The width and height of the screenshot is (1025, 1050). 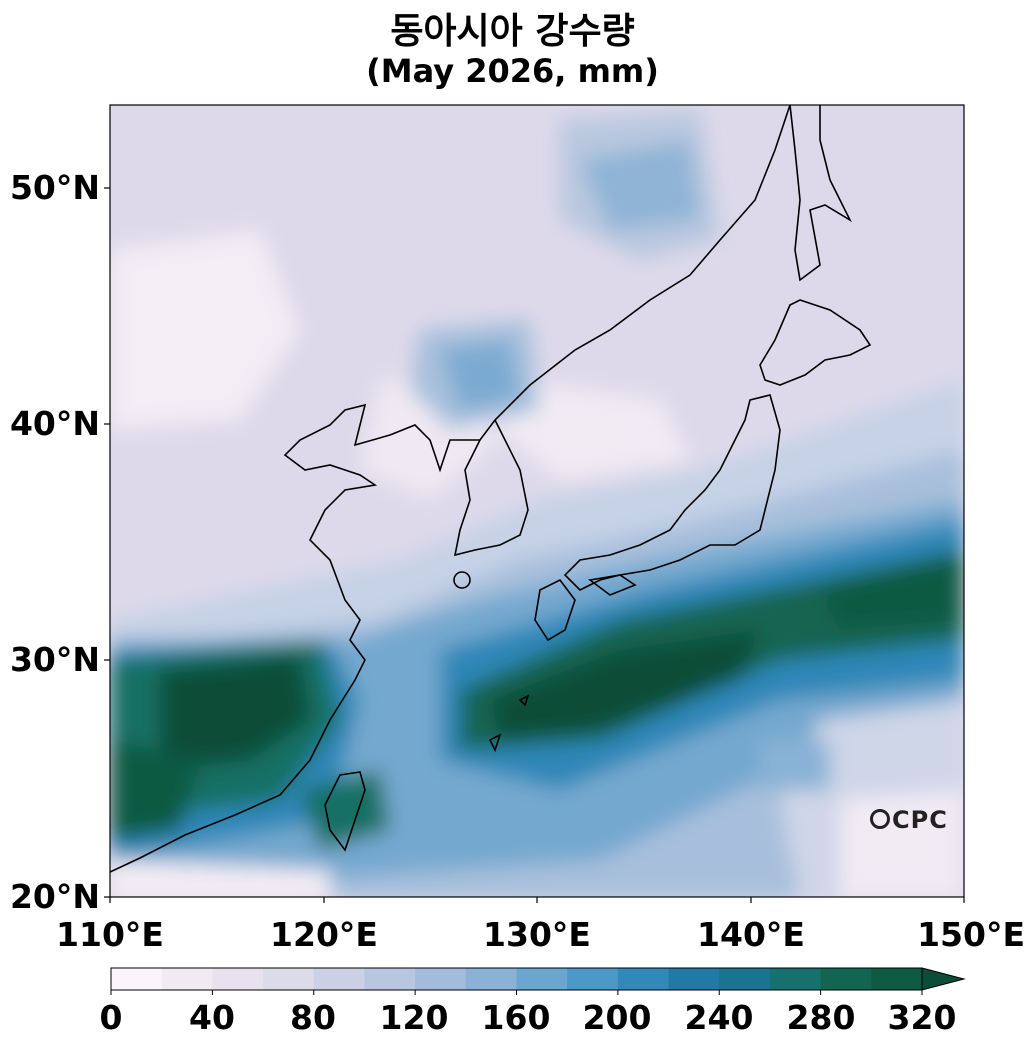 I want to click on colorbar-tick-240: 240, so click(x=719, y=1017).